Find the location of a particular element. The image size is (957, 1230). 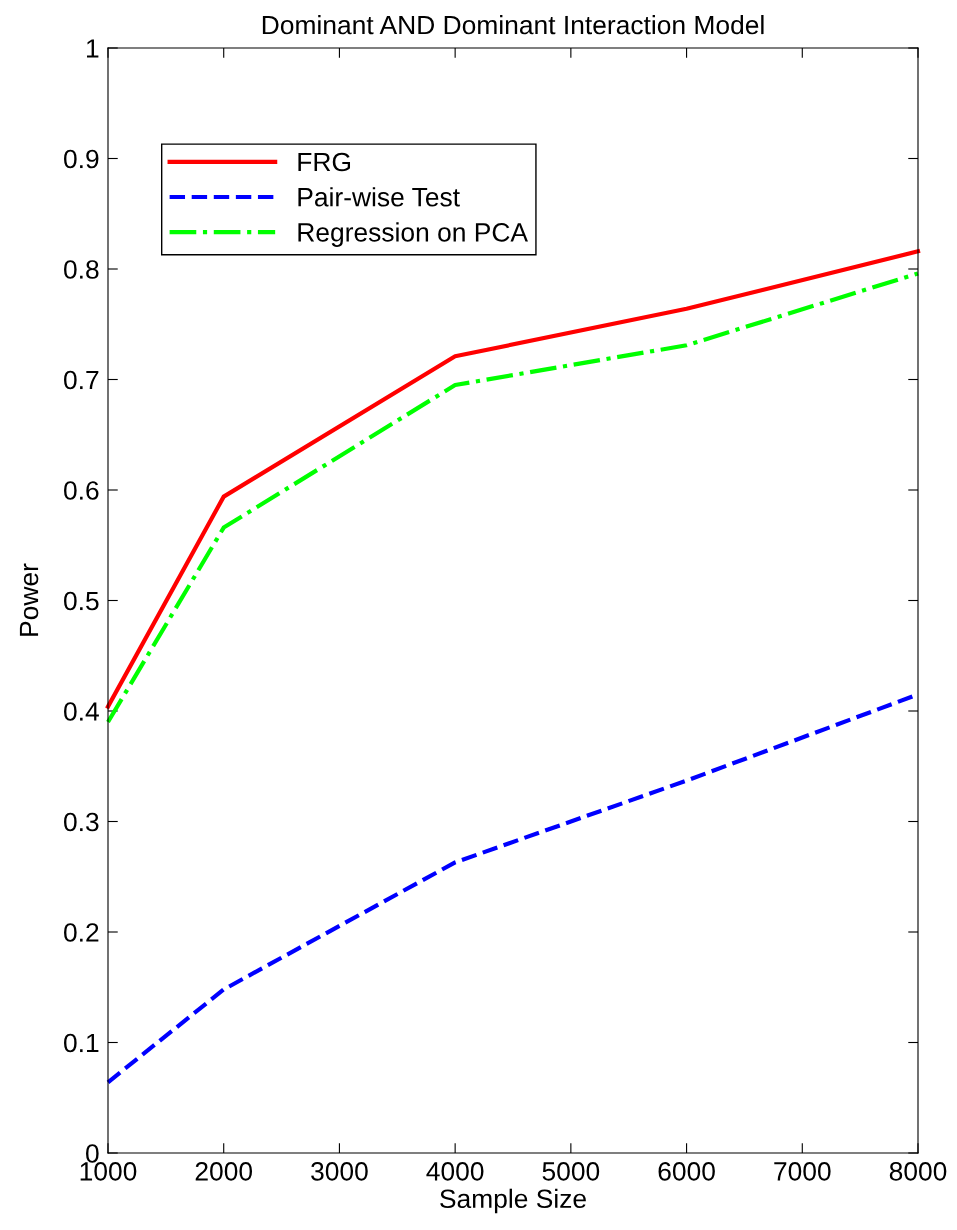

legend-label: FRG is located at coordinates (324, 162).